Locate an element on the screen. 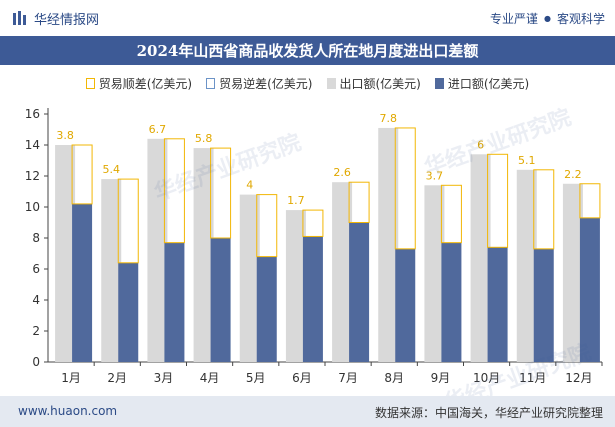  y-tick-label: 0 is located at coordinates (36, 362).